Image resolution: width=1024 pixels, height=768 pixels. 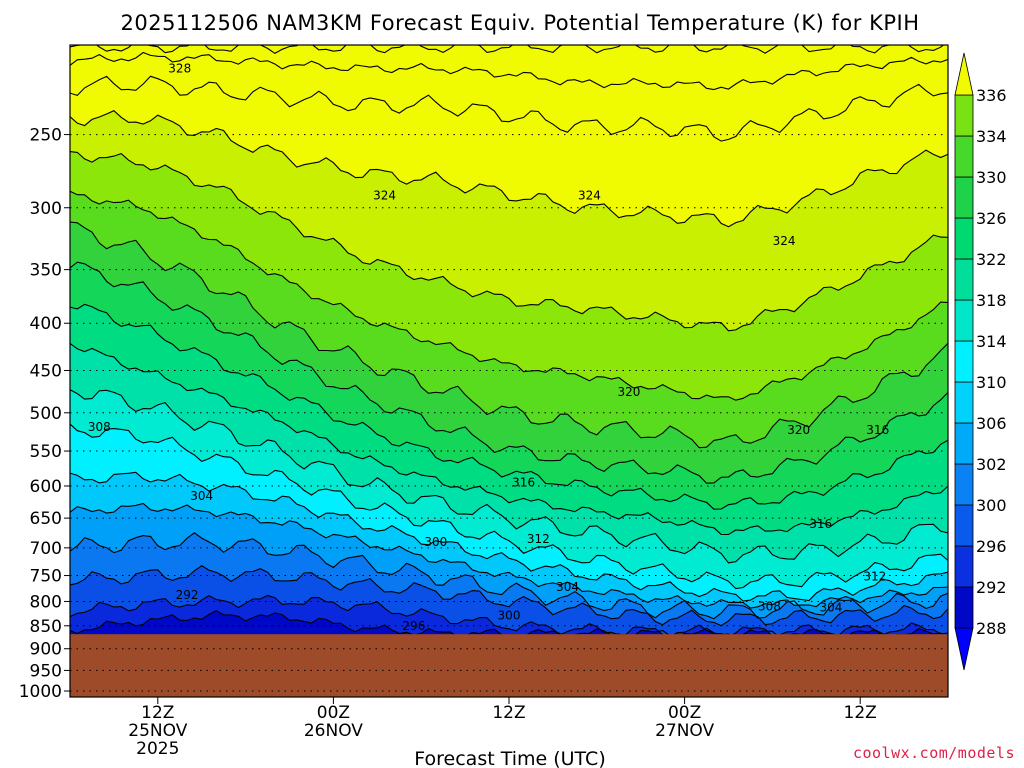 What do you see at coordinates (991, 259) in the screenshot?
I see `colorbar-tick-label: 322` at bounding box center [991, 259].